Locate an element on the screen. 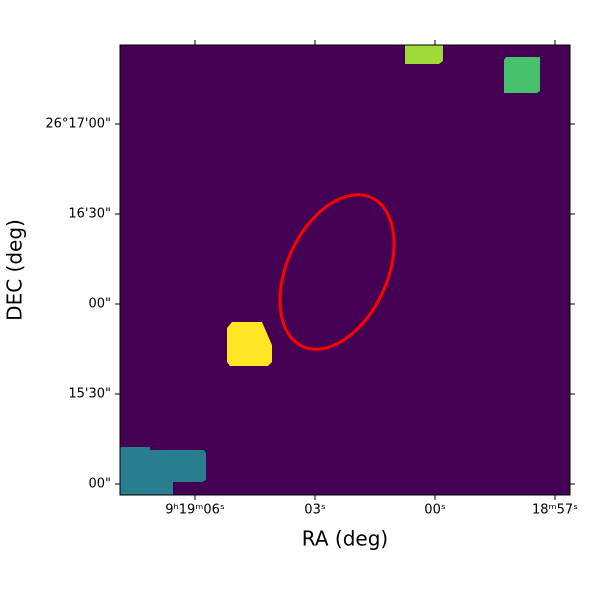 The image size is (600, 600). y-axis-label: DEC (deg) is located at coordinates (15, 270).